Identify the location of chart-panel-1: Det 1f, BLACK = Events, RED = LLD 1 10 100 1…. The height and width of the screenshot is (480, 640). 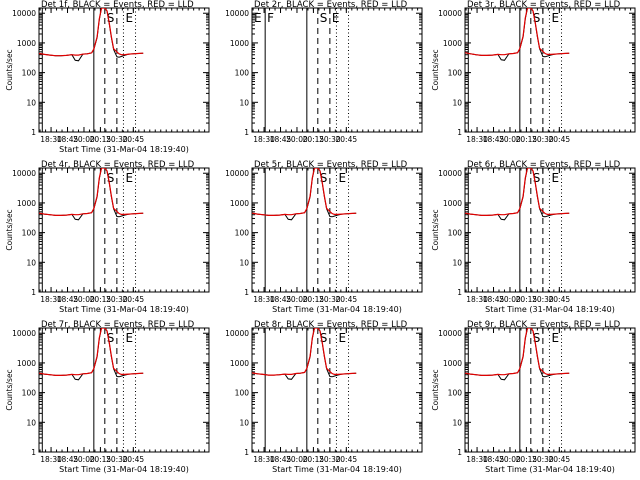
(107, 77).